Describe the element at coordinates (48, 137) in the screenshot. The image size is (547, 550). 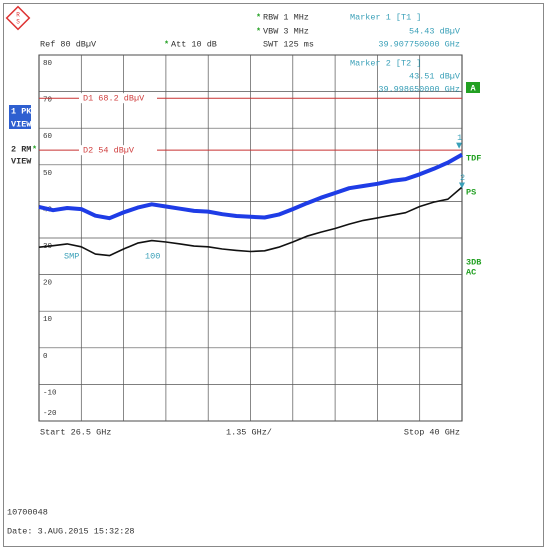
I see `y-tick-label: 60` at that location.